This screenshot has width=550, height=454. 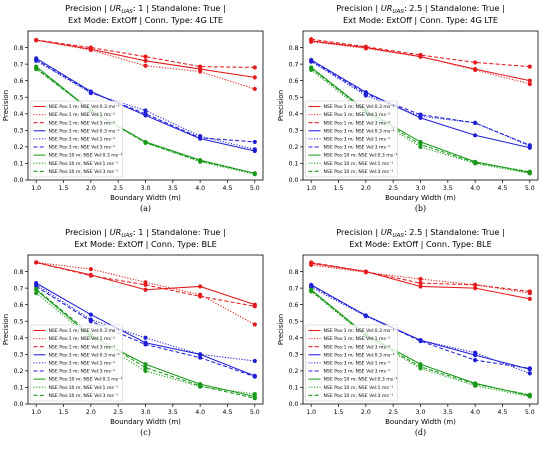 I want to click on y-tick-label: 0.6, so click(x=294, y=81).